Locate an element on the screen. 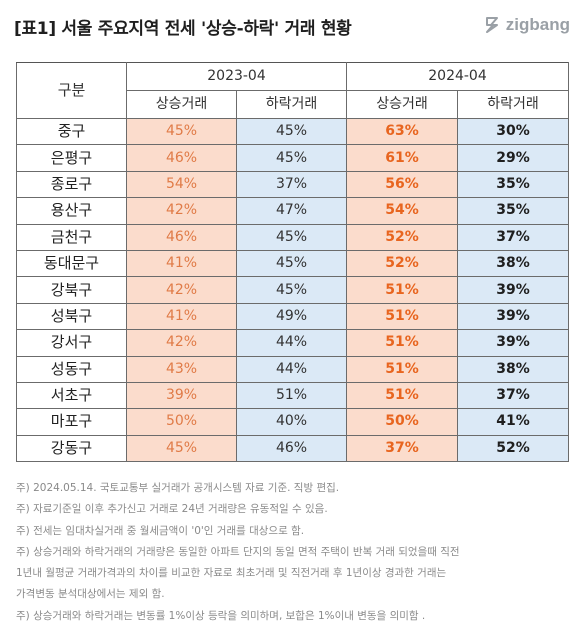 The height and width of the screenshot is (641, 586). footnote: 주) 전세는 임대차실거래 중 월세금액이 '0'인 거래를 대상으로 함. is located at coordinates (160, 530).